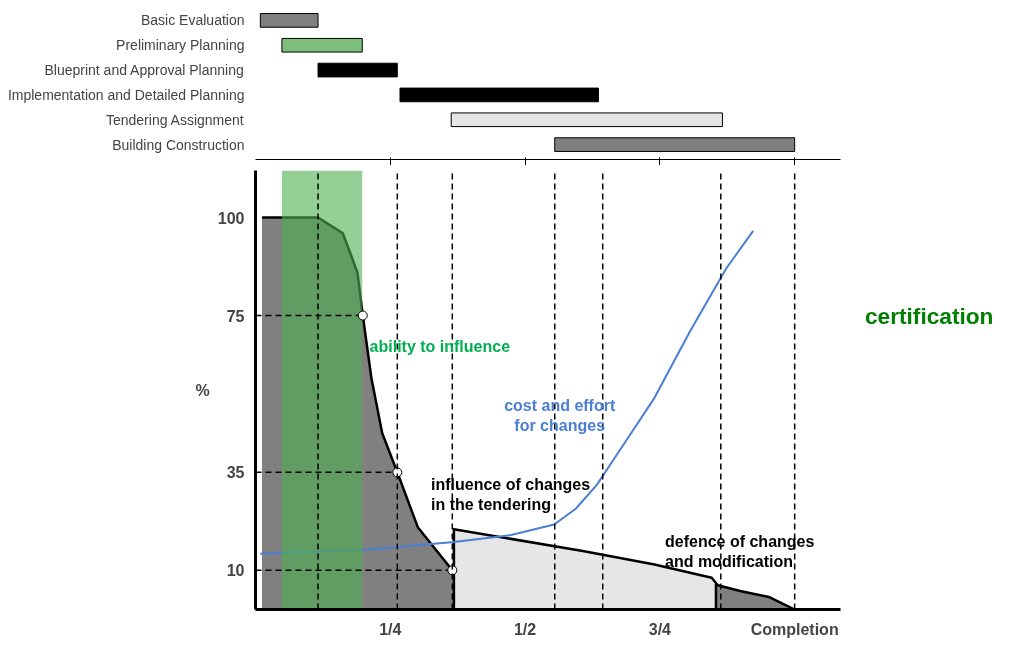 The height and width of the screenshot is (648, 1036). I want to click on x-tick-label: Completion, so click(794, 629).